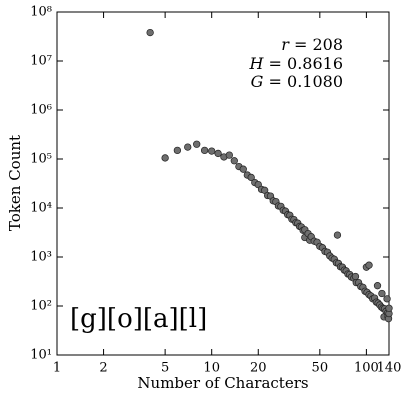 The image size is (415, 401). What do you see at coordinates (41, 159) in the screenshot?
I see `y-tick-label: 10⁵` at bounding box center [41, 159].